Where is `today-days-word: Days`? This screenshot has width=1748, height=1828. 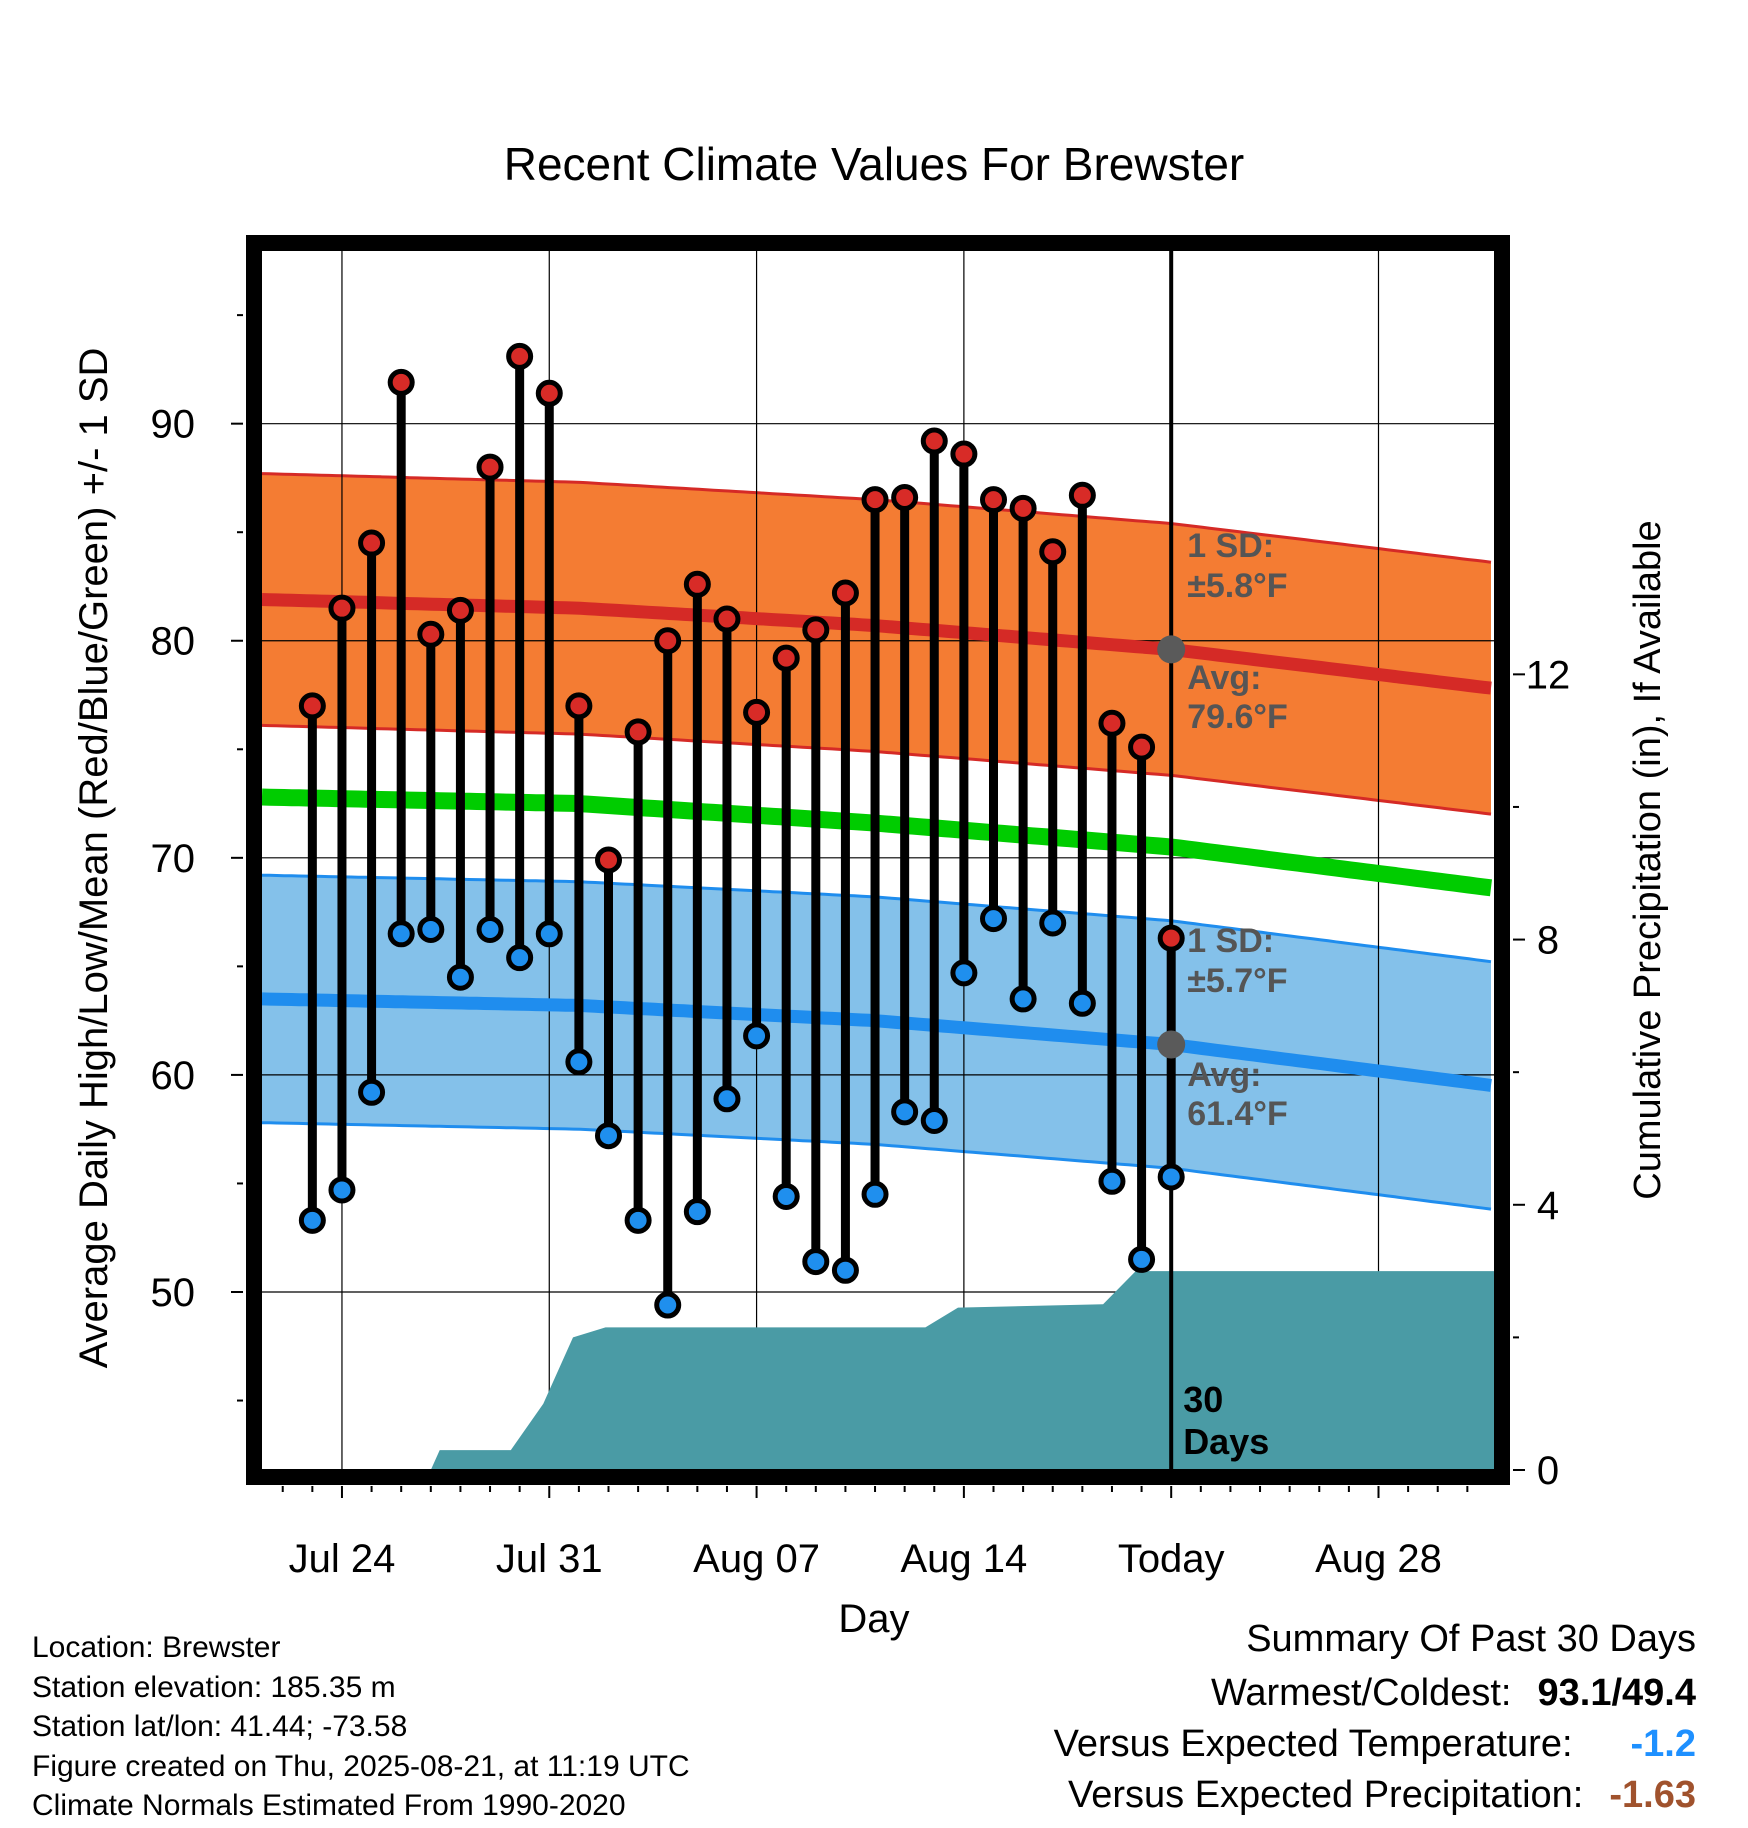
today-days-word: Days is located at coordinates (1226, 1441).